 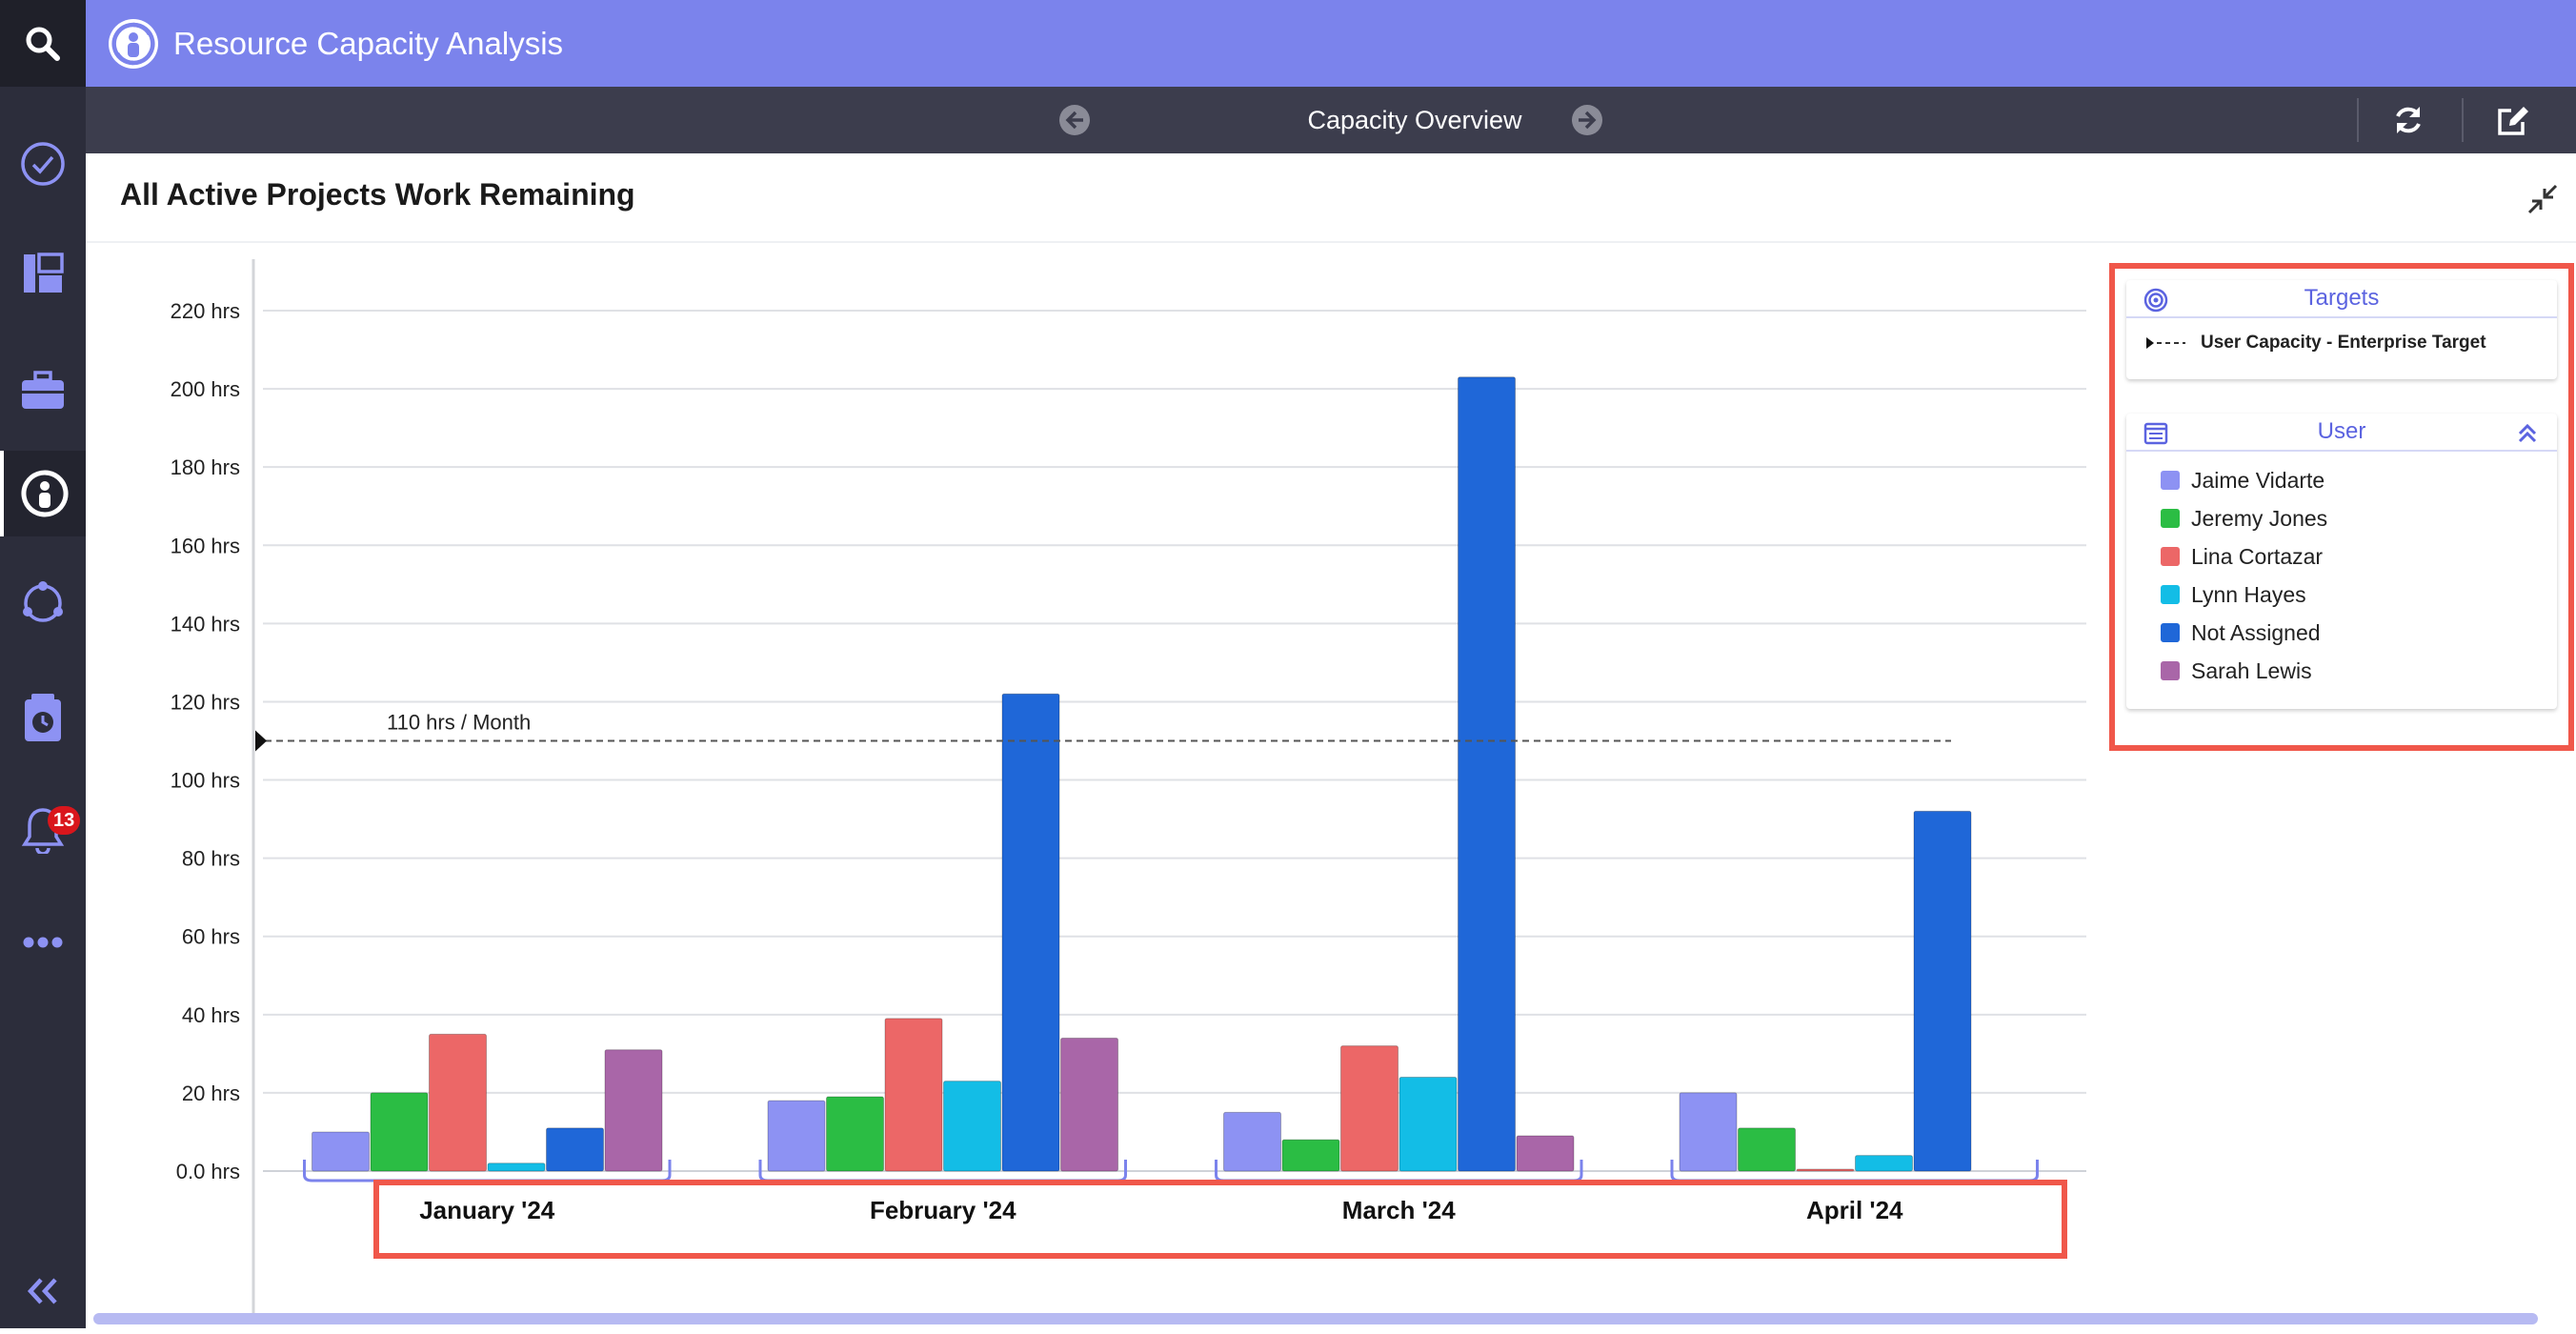 I want to click on user-legend-item: Jaime Vidarte, so click(x=2342, y=480).